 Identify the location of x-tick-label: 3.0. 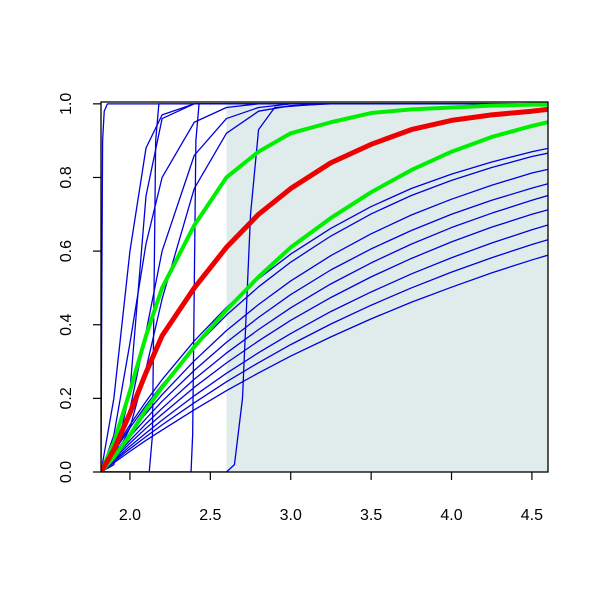
(291, 515).